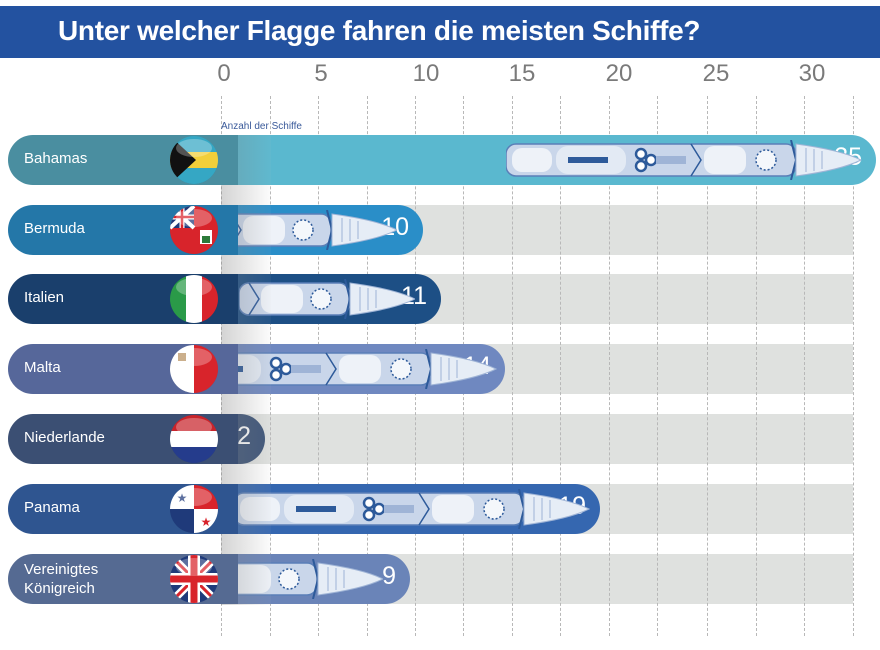  Describe the element at coordinates (123, 160) in the screenshot. I see `row-label-bahamas: Bahamas` at that location.